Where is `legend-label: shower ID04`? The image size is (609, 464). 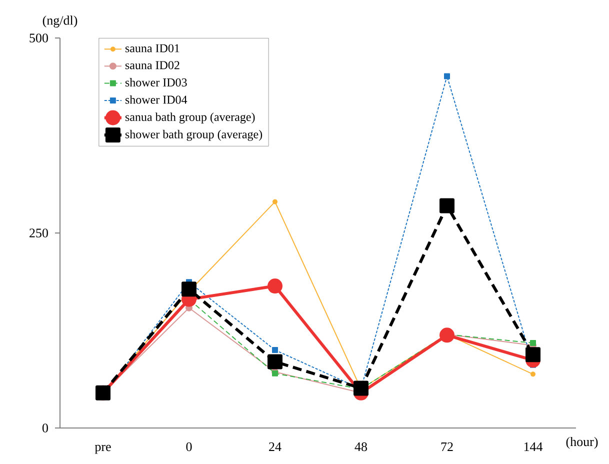 legend-label: shower ID04 is located at coordinates (156, 99).